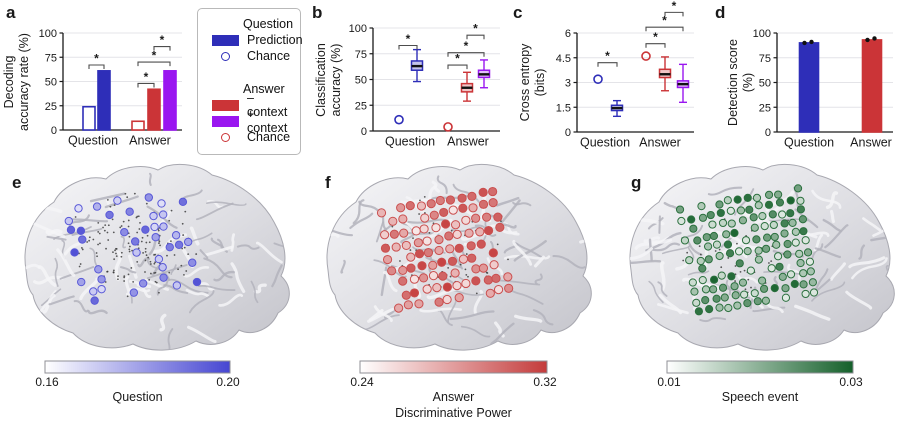 Image resolution: width=900 pixels, height=422 pixels. What do you see at coordinates (762, 257) in the screenshot?
I see `brain-render-g` at bounding box center [762, 257].